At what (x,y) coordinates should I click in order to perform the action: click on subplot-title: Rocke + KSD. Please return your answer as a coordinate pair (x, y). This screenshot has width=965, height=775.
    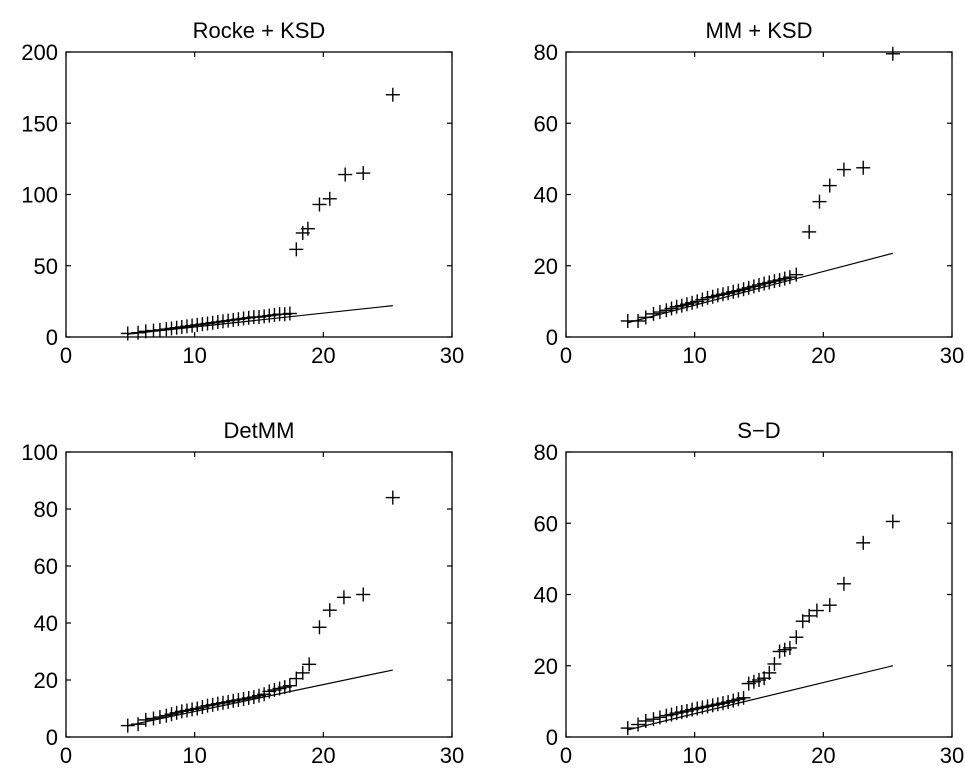
    Looking at the image, I should click on (259, 30).